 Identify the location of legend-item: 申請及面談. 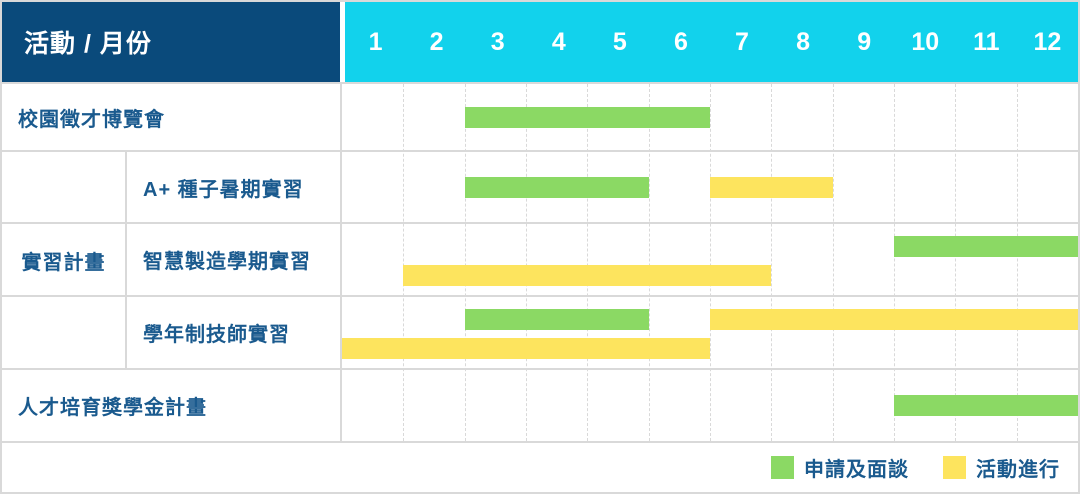
(840, 467).